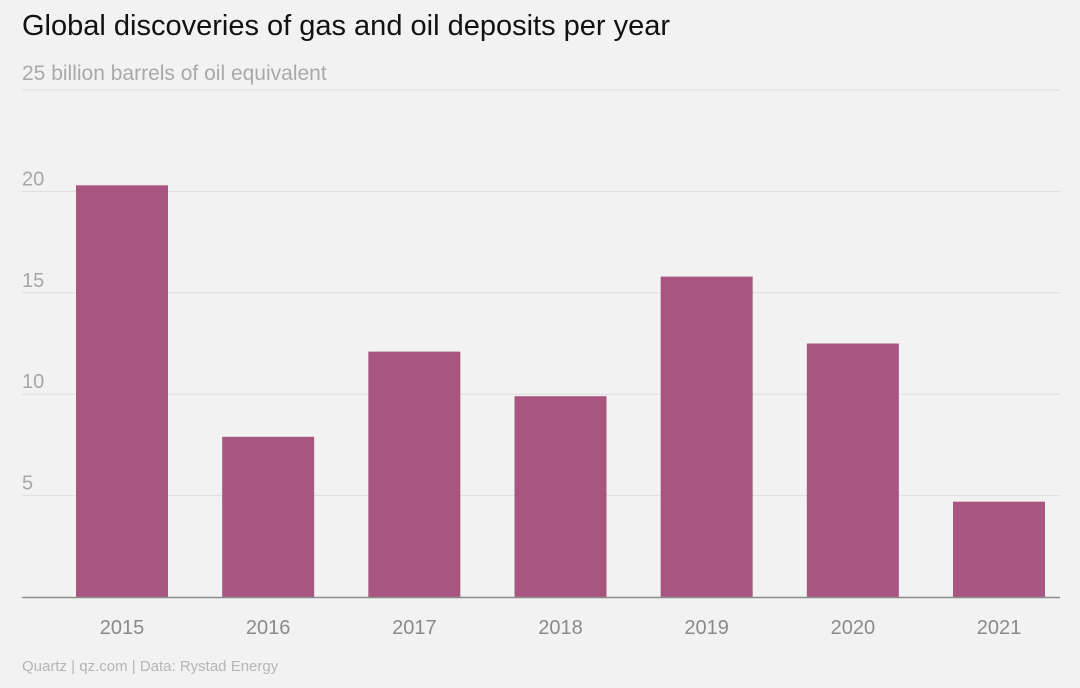 The width and height of the screenshot is (1080, 688). I want to click on chart-subtitle: 25 billion barrels of oil equivalent, so click(174, 73).